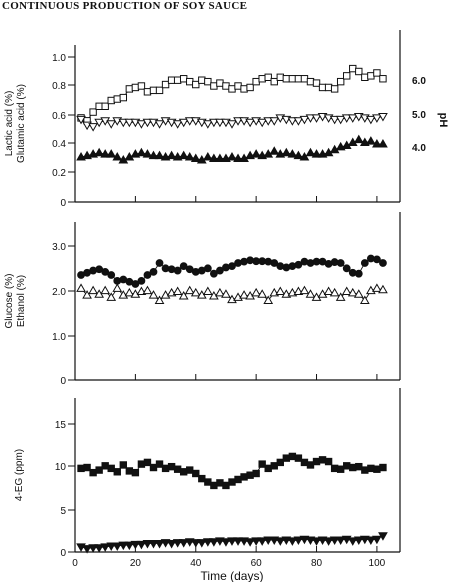 The height and width of the screenshot is (582, 450). What do you see at coordinates (61, 425) in the screenshot?
I see `y-tick-label: 15` at bounding box center [61, 425].